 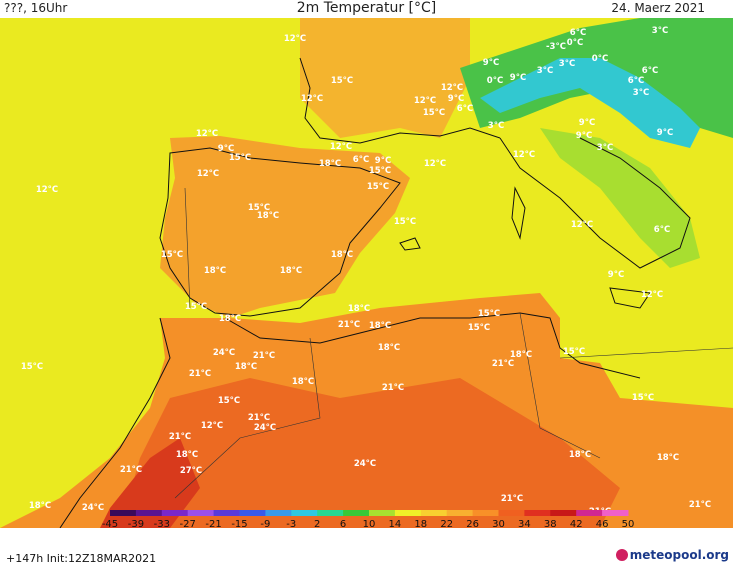 I want to click on legend-tick-label: 6, so click(x=343, y=523).